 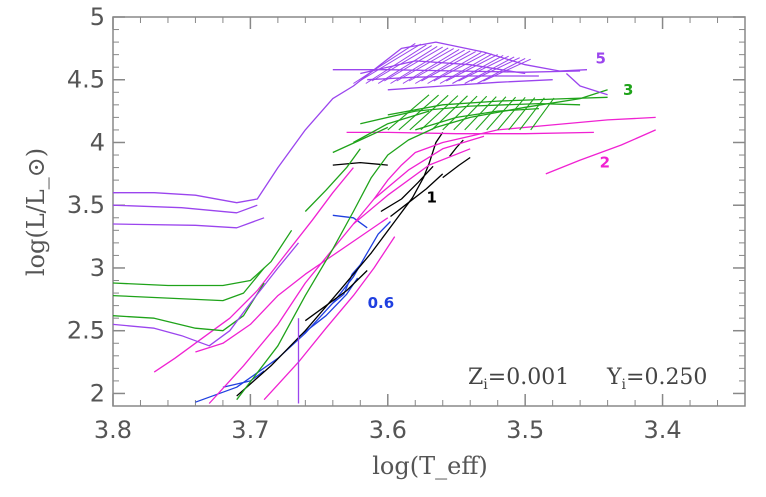 I want to click on x-tick-label: 3.8, so click(x=113, y=430).